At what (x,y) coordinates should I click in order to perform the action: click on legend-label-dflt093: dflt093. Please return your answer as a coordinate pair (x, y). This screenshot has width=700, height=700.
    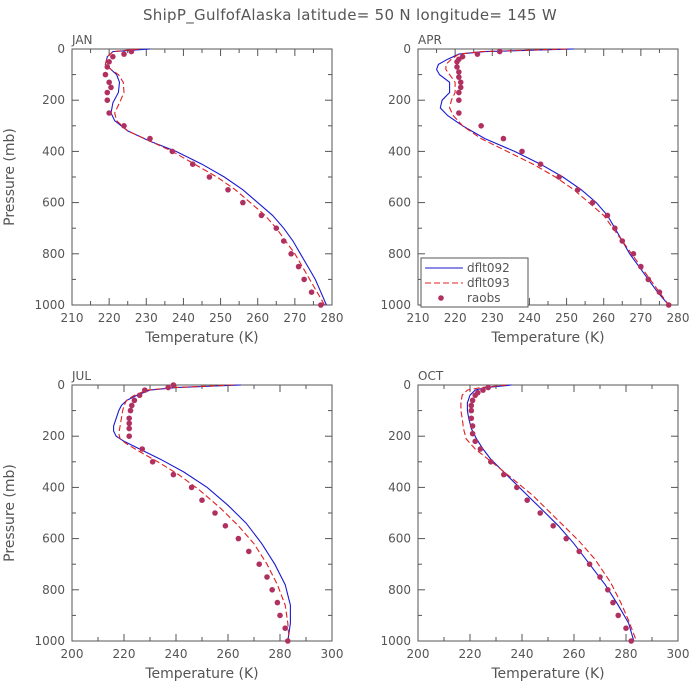
    Looking at the image, I should click on (488, 283).